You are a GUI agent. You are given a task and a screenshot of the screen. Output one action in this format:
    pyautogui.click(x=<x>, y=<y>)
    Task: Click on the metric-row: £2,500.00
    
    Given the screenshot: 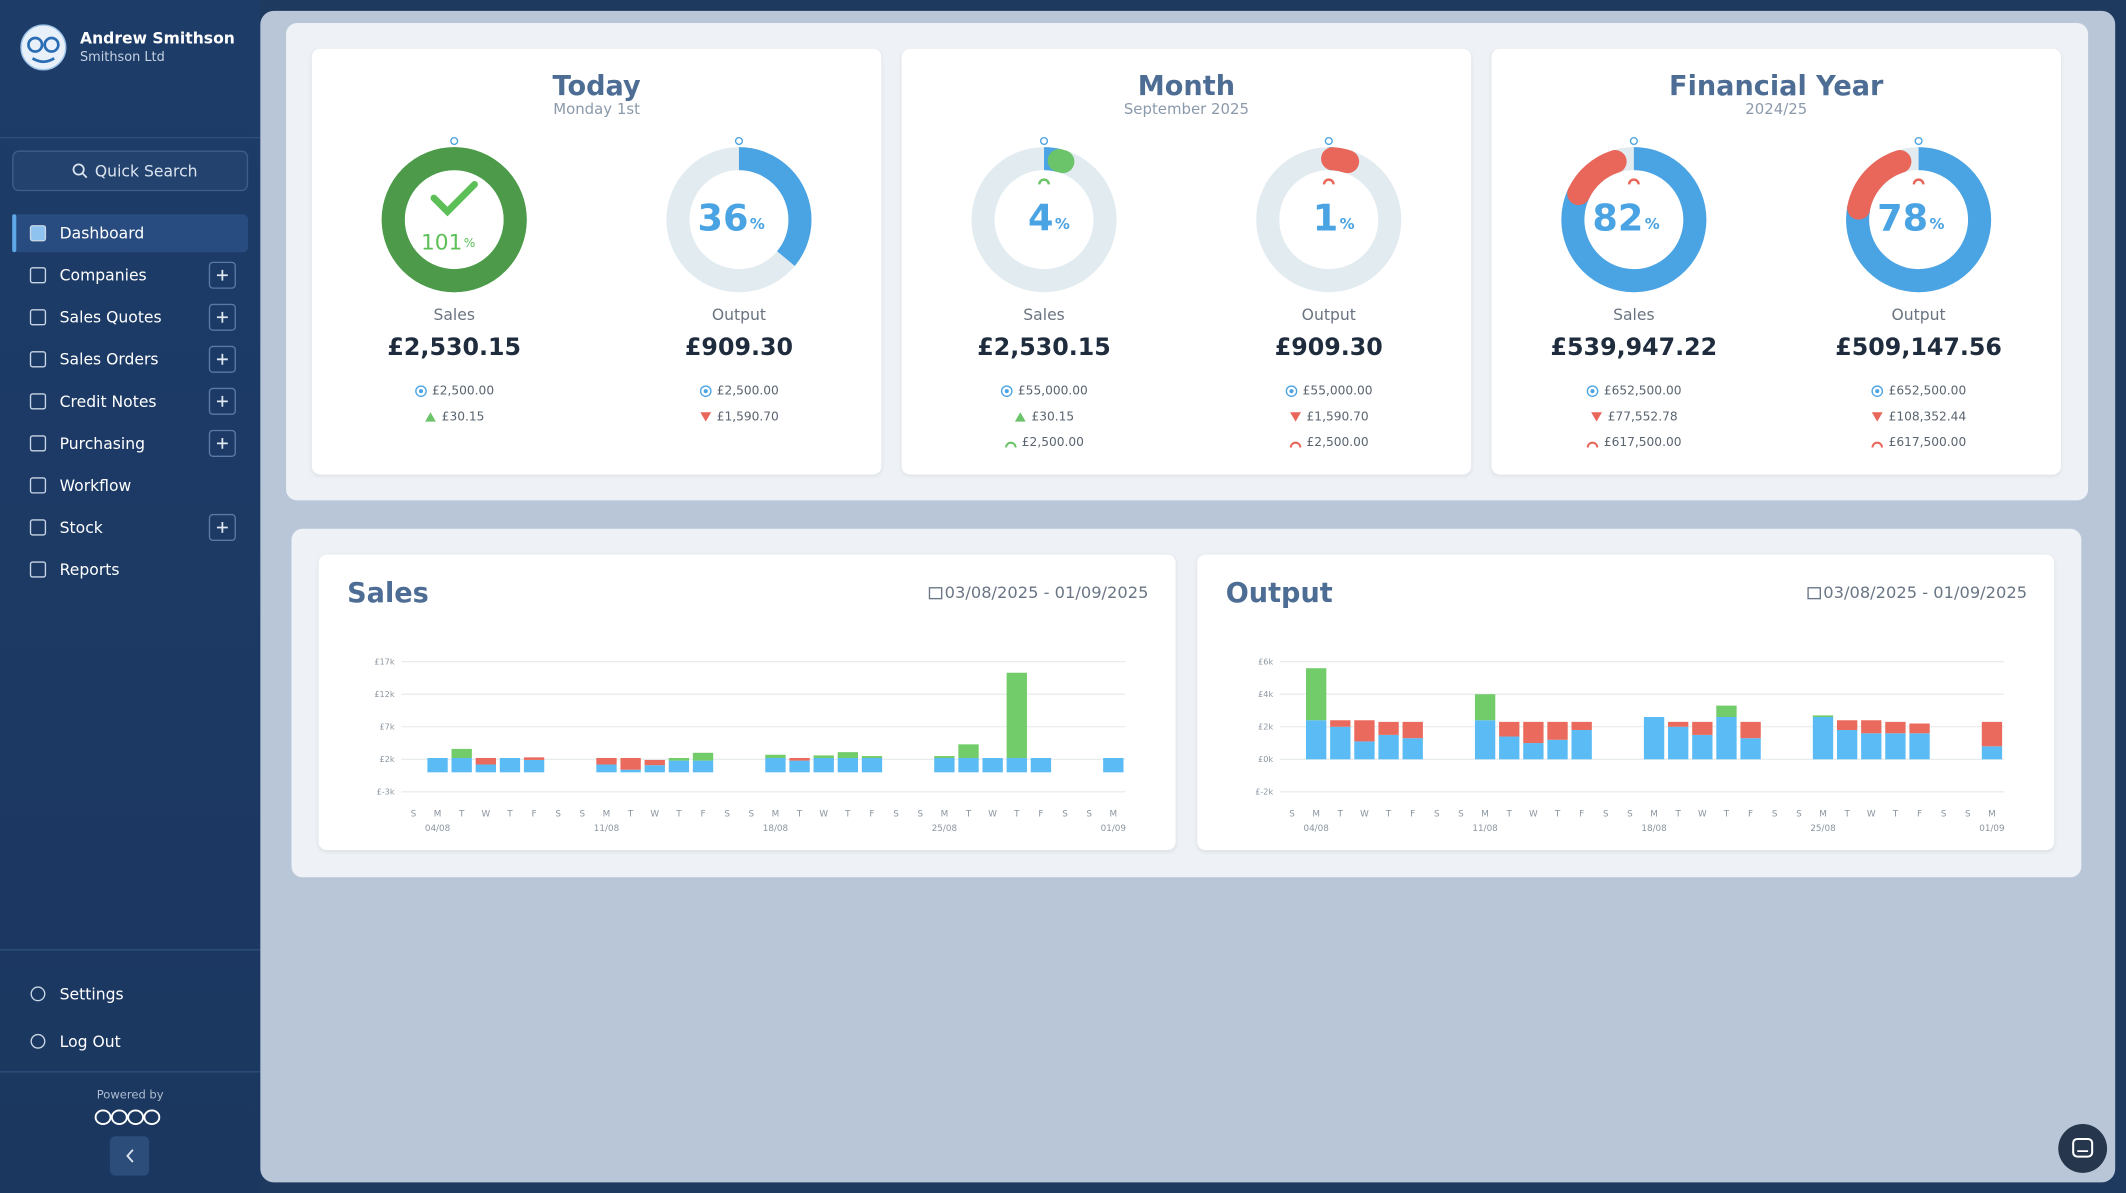 What is the action you would take?
    pyautogui.click(x=454, y=393)
    